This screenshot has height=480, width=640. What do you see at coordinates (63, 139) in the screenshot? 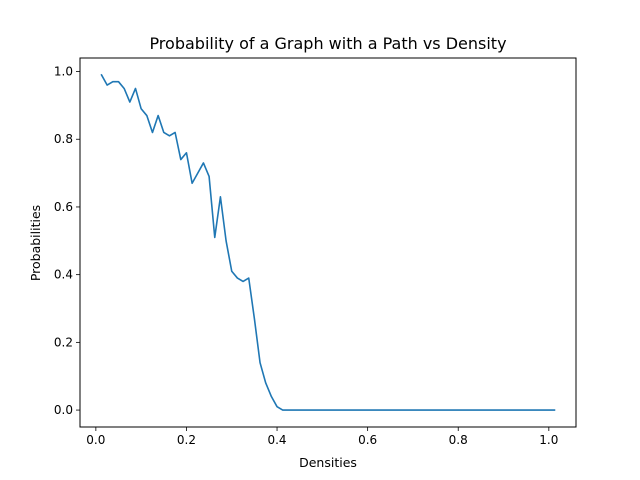
I see `y-tick-label: 0.8` at bounding box center [63, 139].